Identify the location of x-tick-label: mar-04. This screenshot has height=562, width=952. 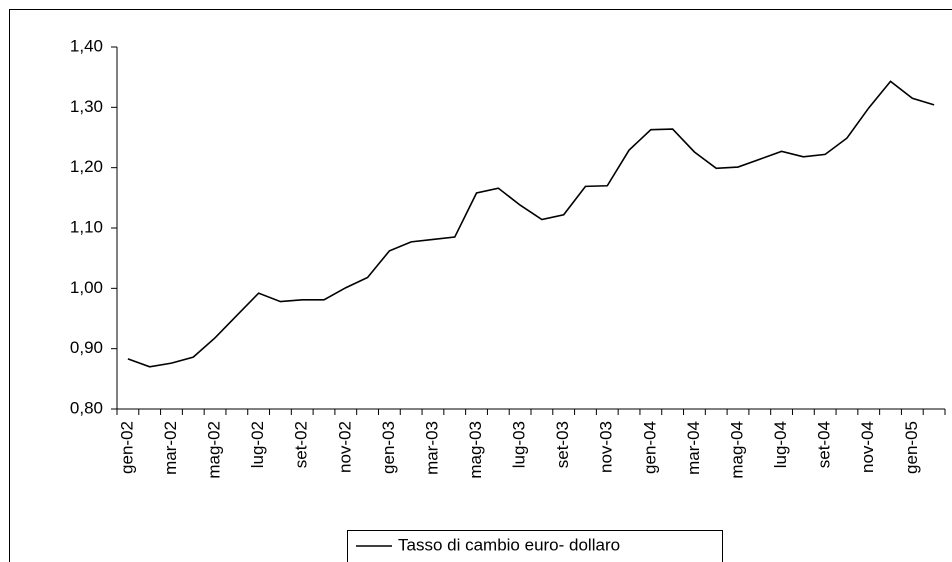
(693, 448).